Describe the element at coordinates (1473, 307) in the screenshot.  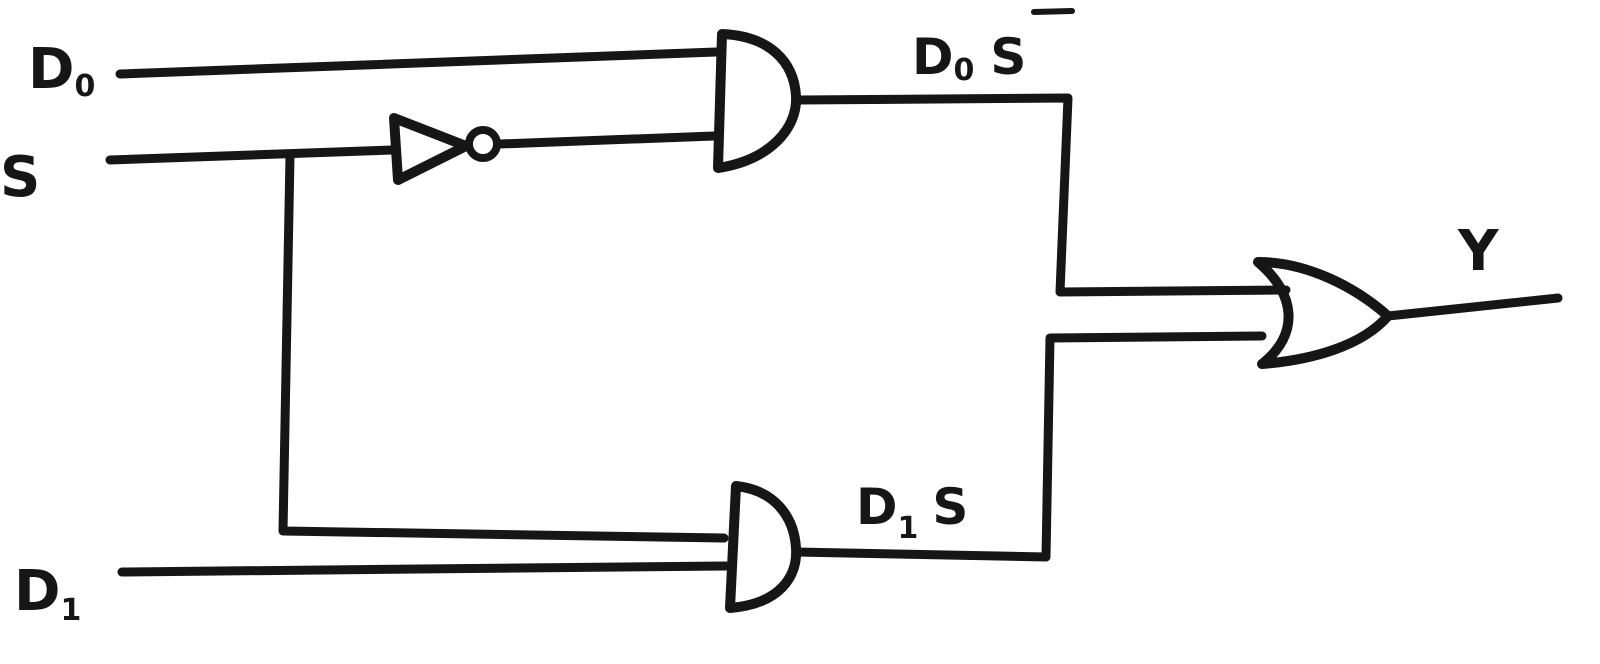
I see `wire-y-output` at that location.